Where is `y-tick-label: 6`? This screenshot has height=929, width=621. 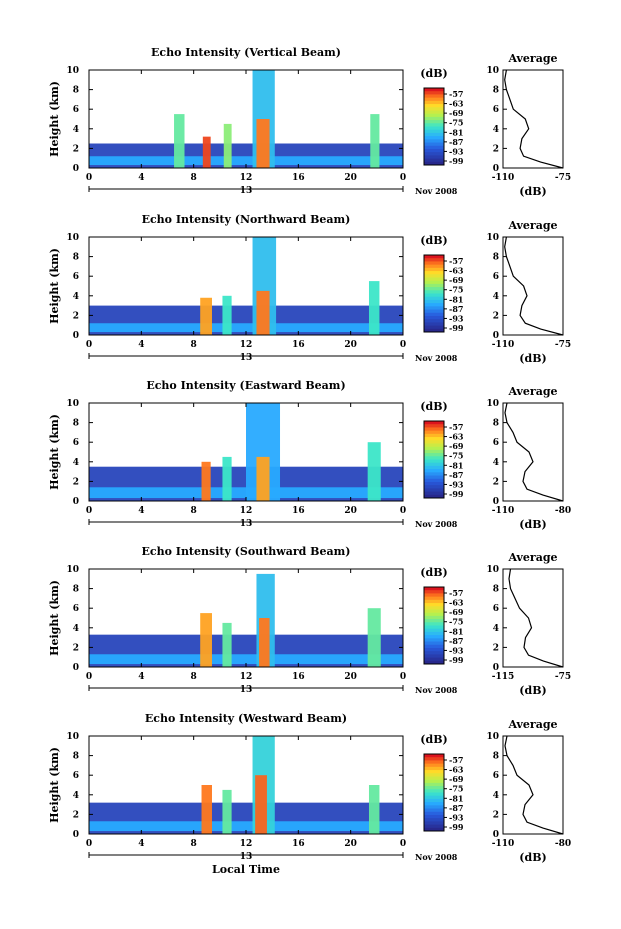
y-tick-label: 6 is located at coordinates (76, 110).